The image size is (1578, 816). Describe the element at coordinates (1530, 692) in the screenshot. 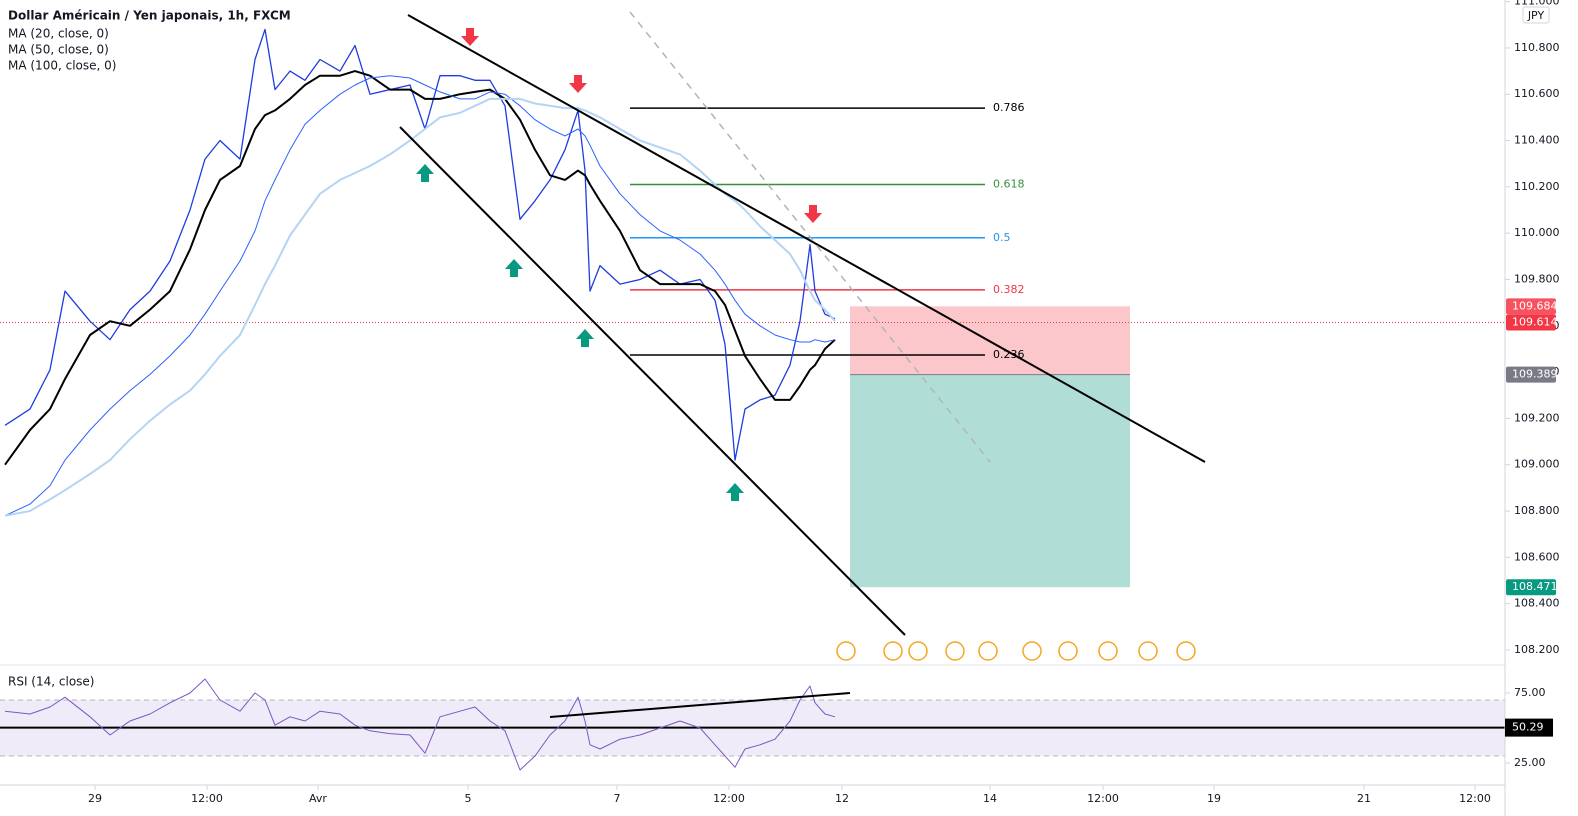

I see `y-tick-label: 75.00` at that location.